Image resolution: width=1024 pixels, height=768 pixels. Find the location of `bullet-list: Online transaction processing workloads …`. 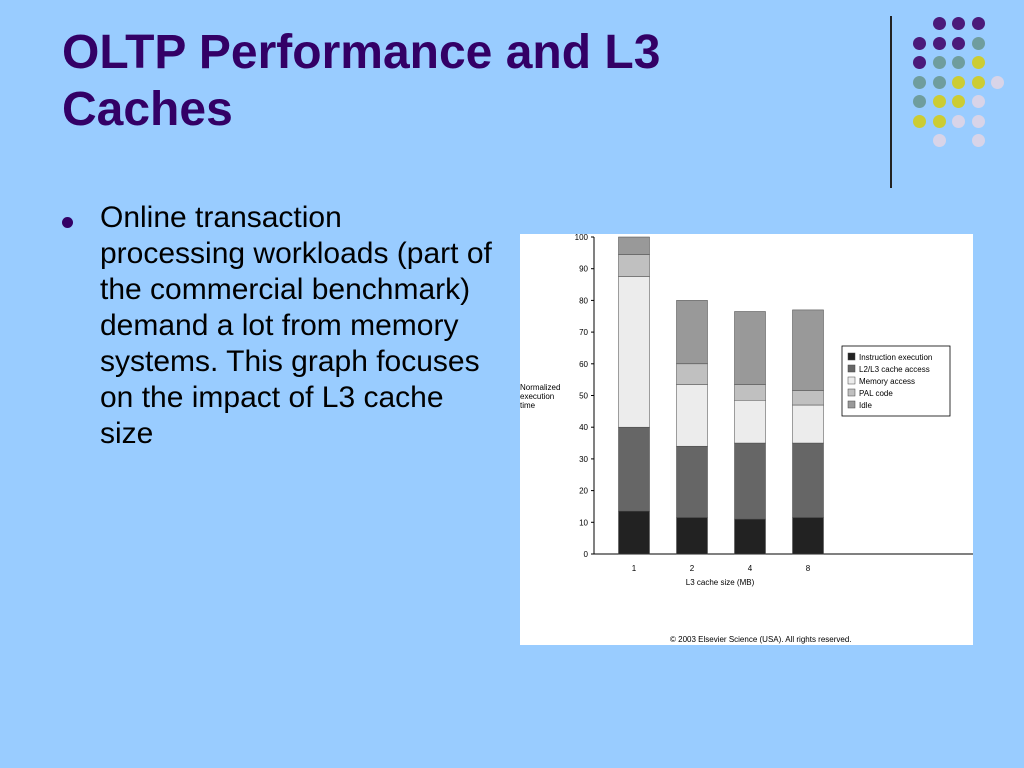

bullet-list: Online transaction processing workloads … is located at coordinates (277, 326).